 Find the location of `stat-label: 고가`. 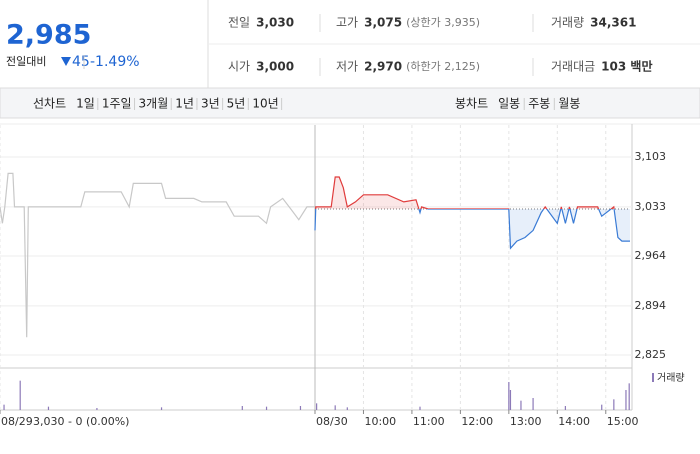

stat-label: 고가 is located at coordinates (347, 23).